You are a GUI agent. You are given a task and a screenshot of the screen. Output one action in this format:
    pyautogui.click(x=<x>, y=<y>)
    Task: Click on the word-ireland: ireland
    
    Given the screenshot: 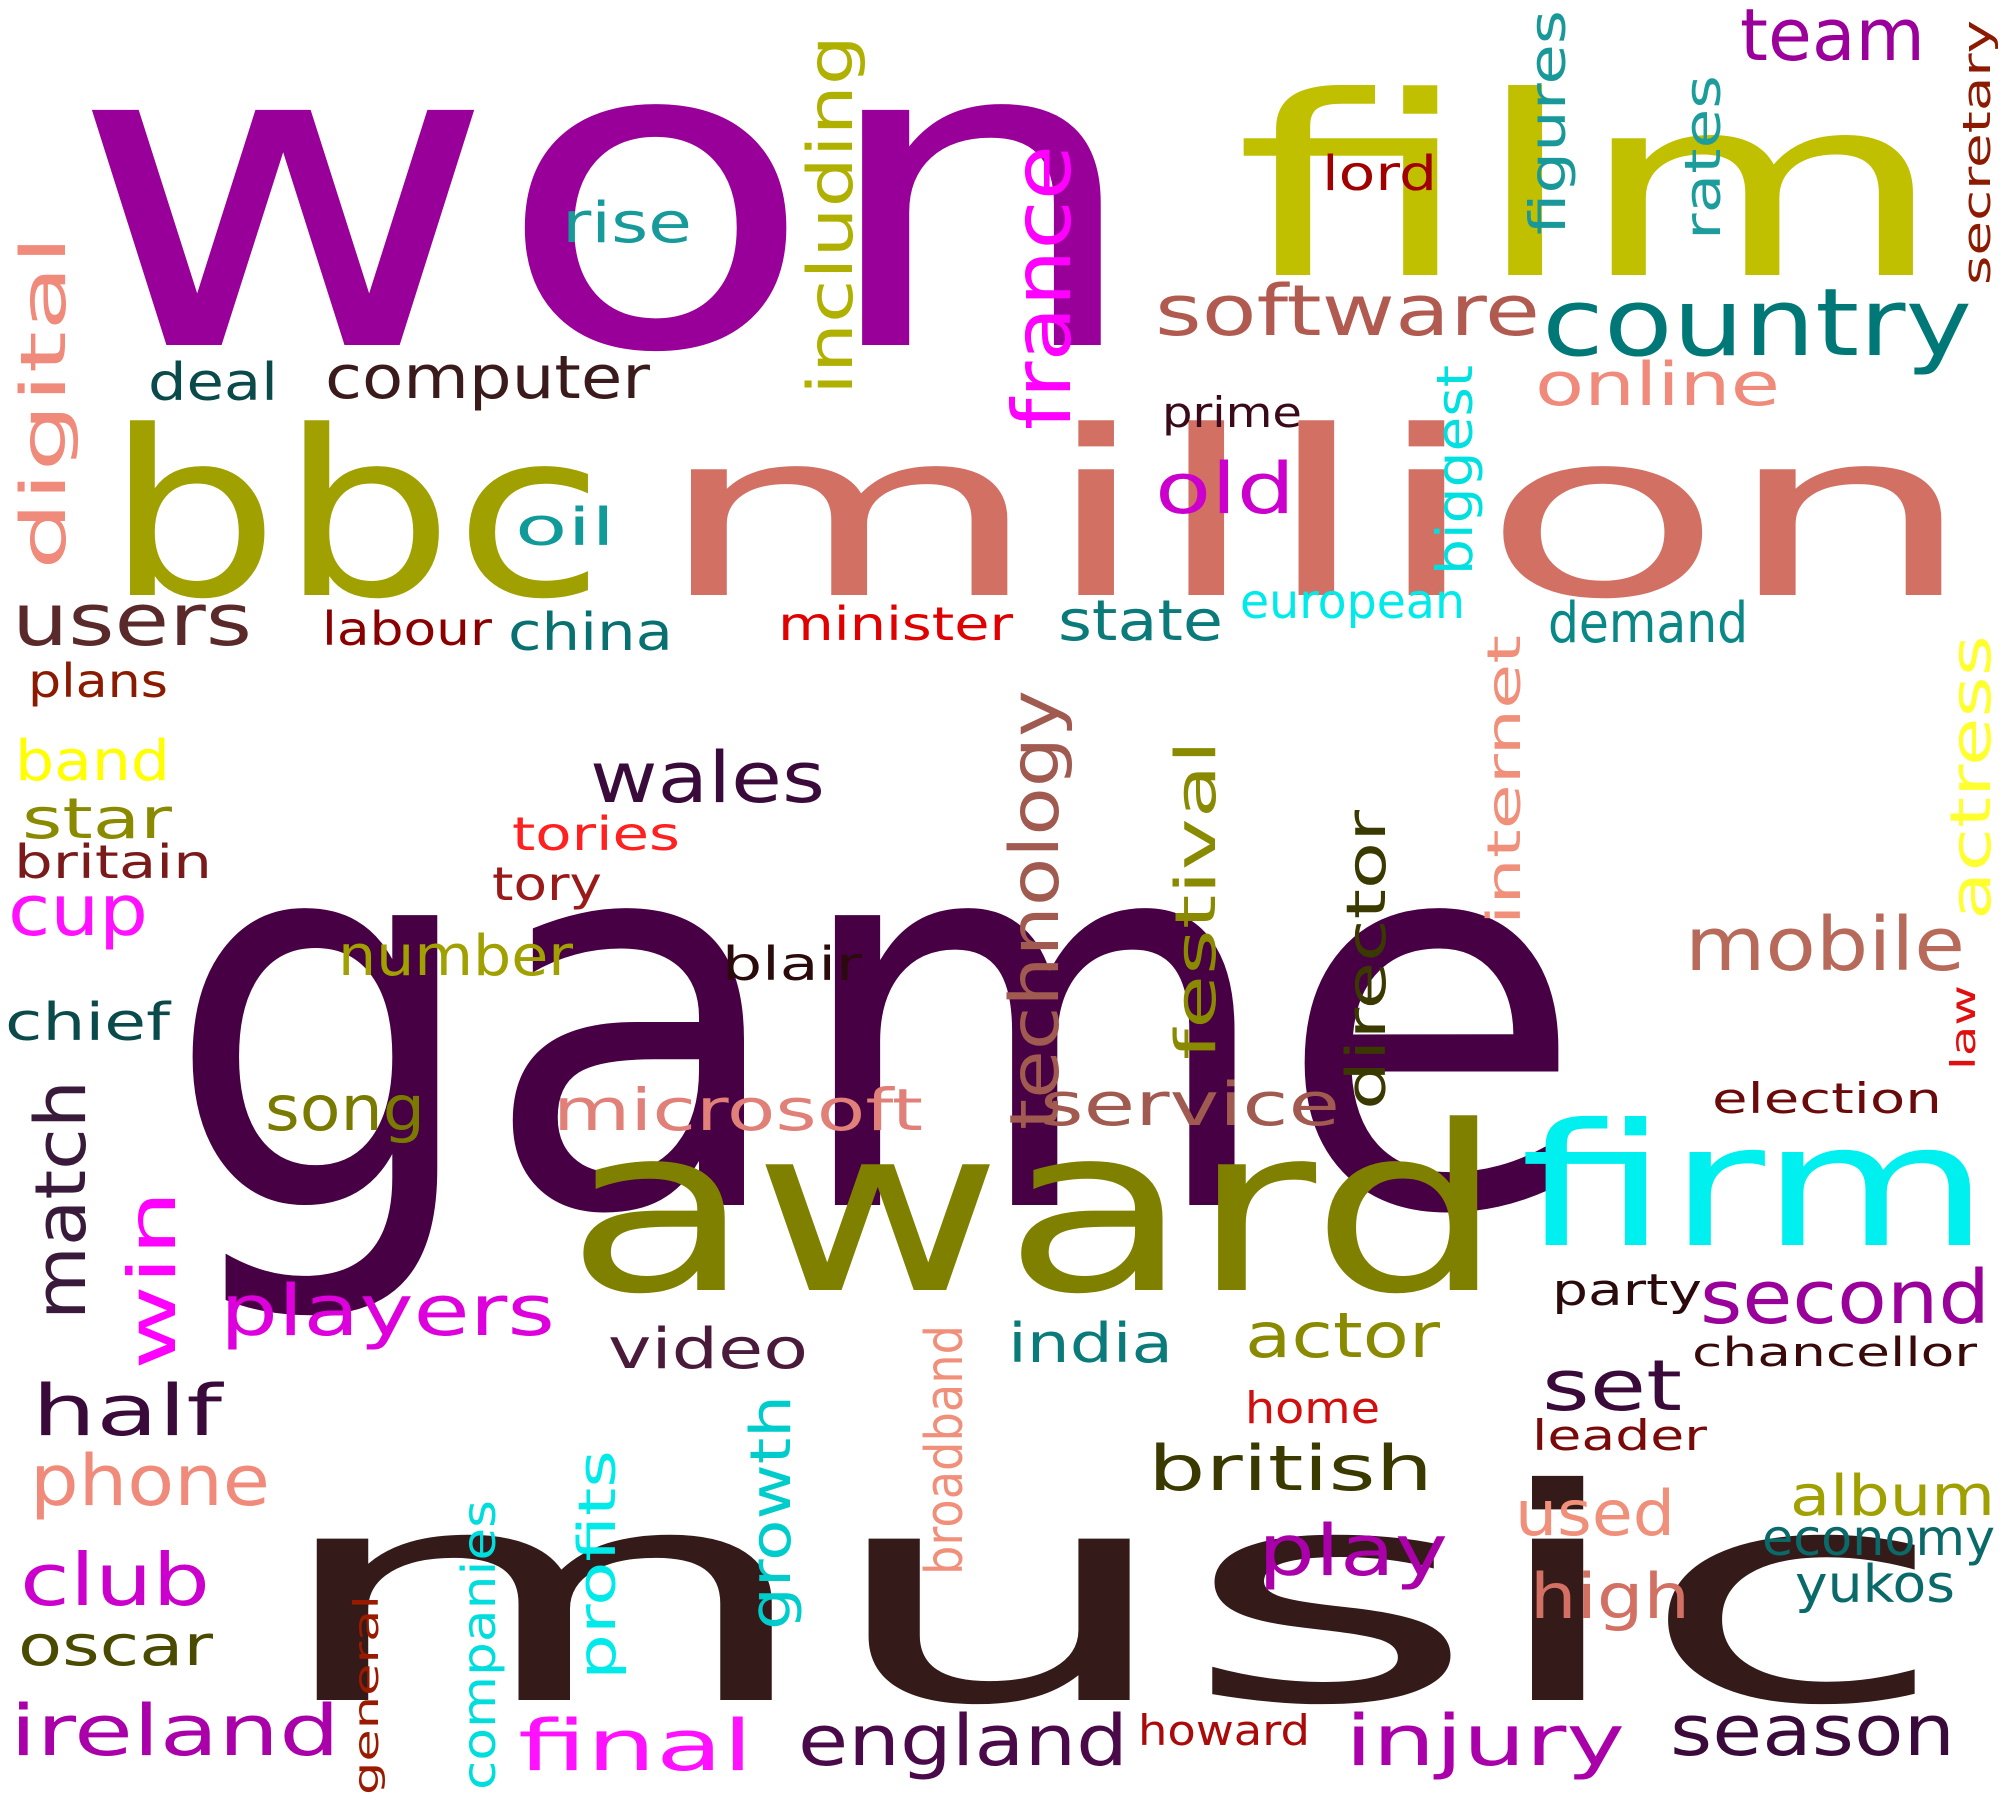 What is the action you would take?
    pyautogui.click(x=175, y=1731)
    